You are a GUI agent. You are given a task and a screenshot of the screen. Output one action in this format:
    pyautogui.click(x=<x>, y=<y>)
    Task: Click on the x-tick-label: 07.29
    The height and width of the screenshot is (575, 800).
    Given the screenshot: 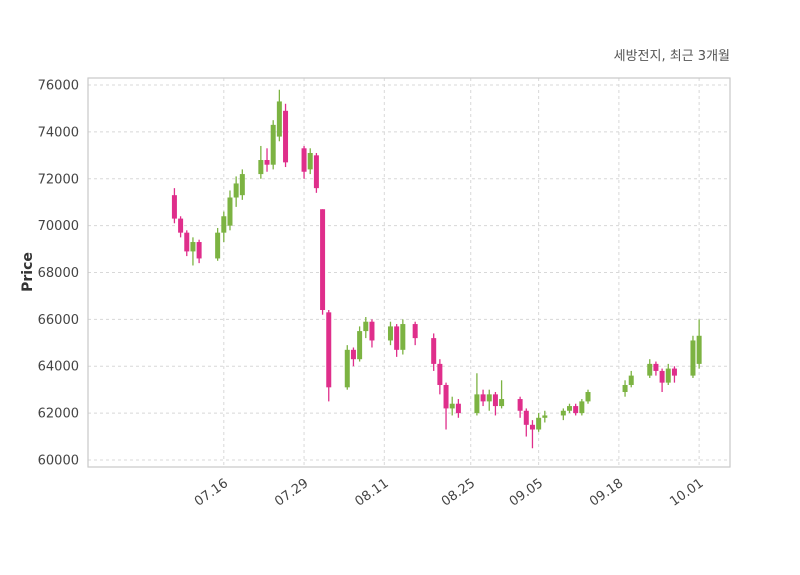 What is the action you would take?
    pyautogui.click(x=291, y=493)
    